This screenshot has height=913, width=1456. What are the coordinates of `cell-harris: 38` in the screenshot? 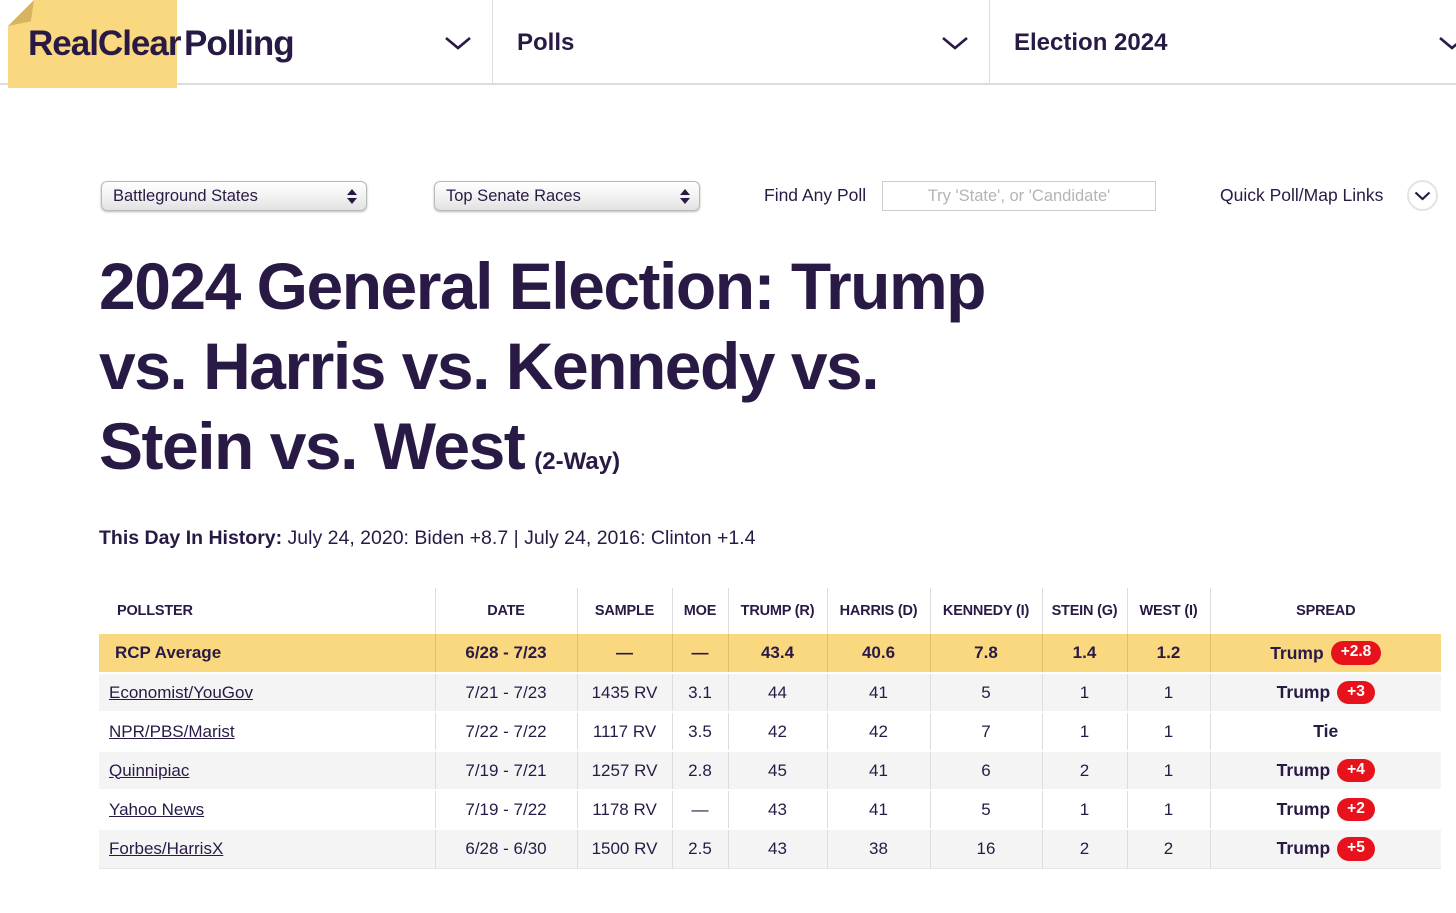 It's located at (879, 848).